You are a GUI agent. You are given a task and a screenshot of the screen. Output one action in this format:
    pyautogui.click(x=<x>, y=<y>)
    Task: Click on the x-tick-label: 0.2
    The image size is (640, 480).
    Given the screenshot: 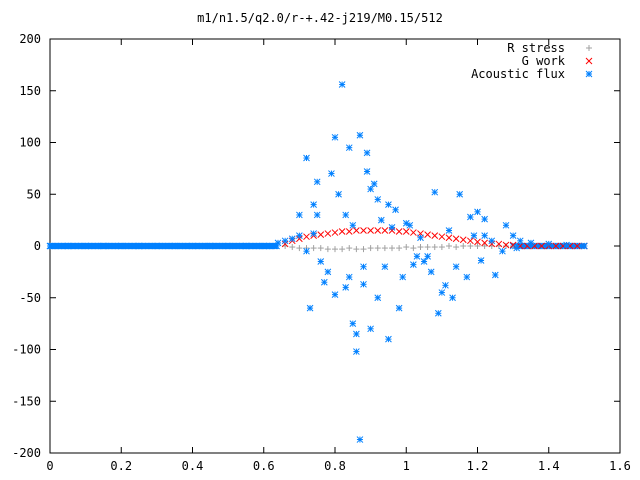 What is the action you would take?
    pyautogui.click(x=121, y=466)
    